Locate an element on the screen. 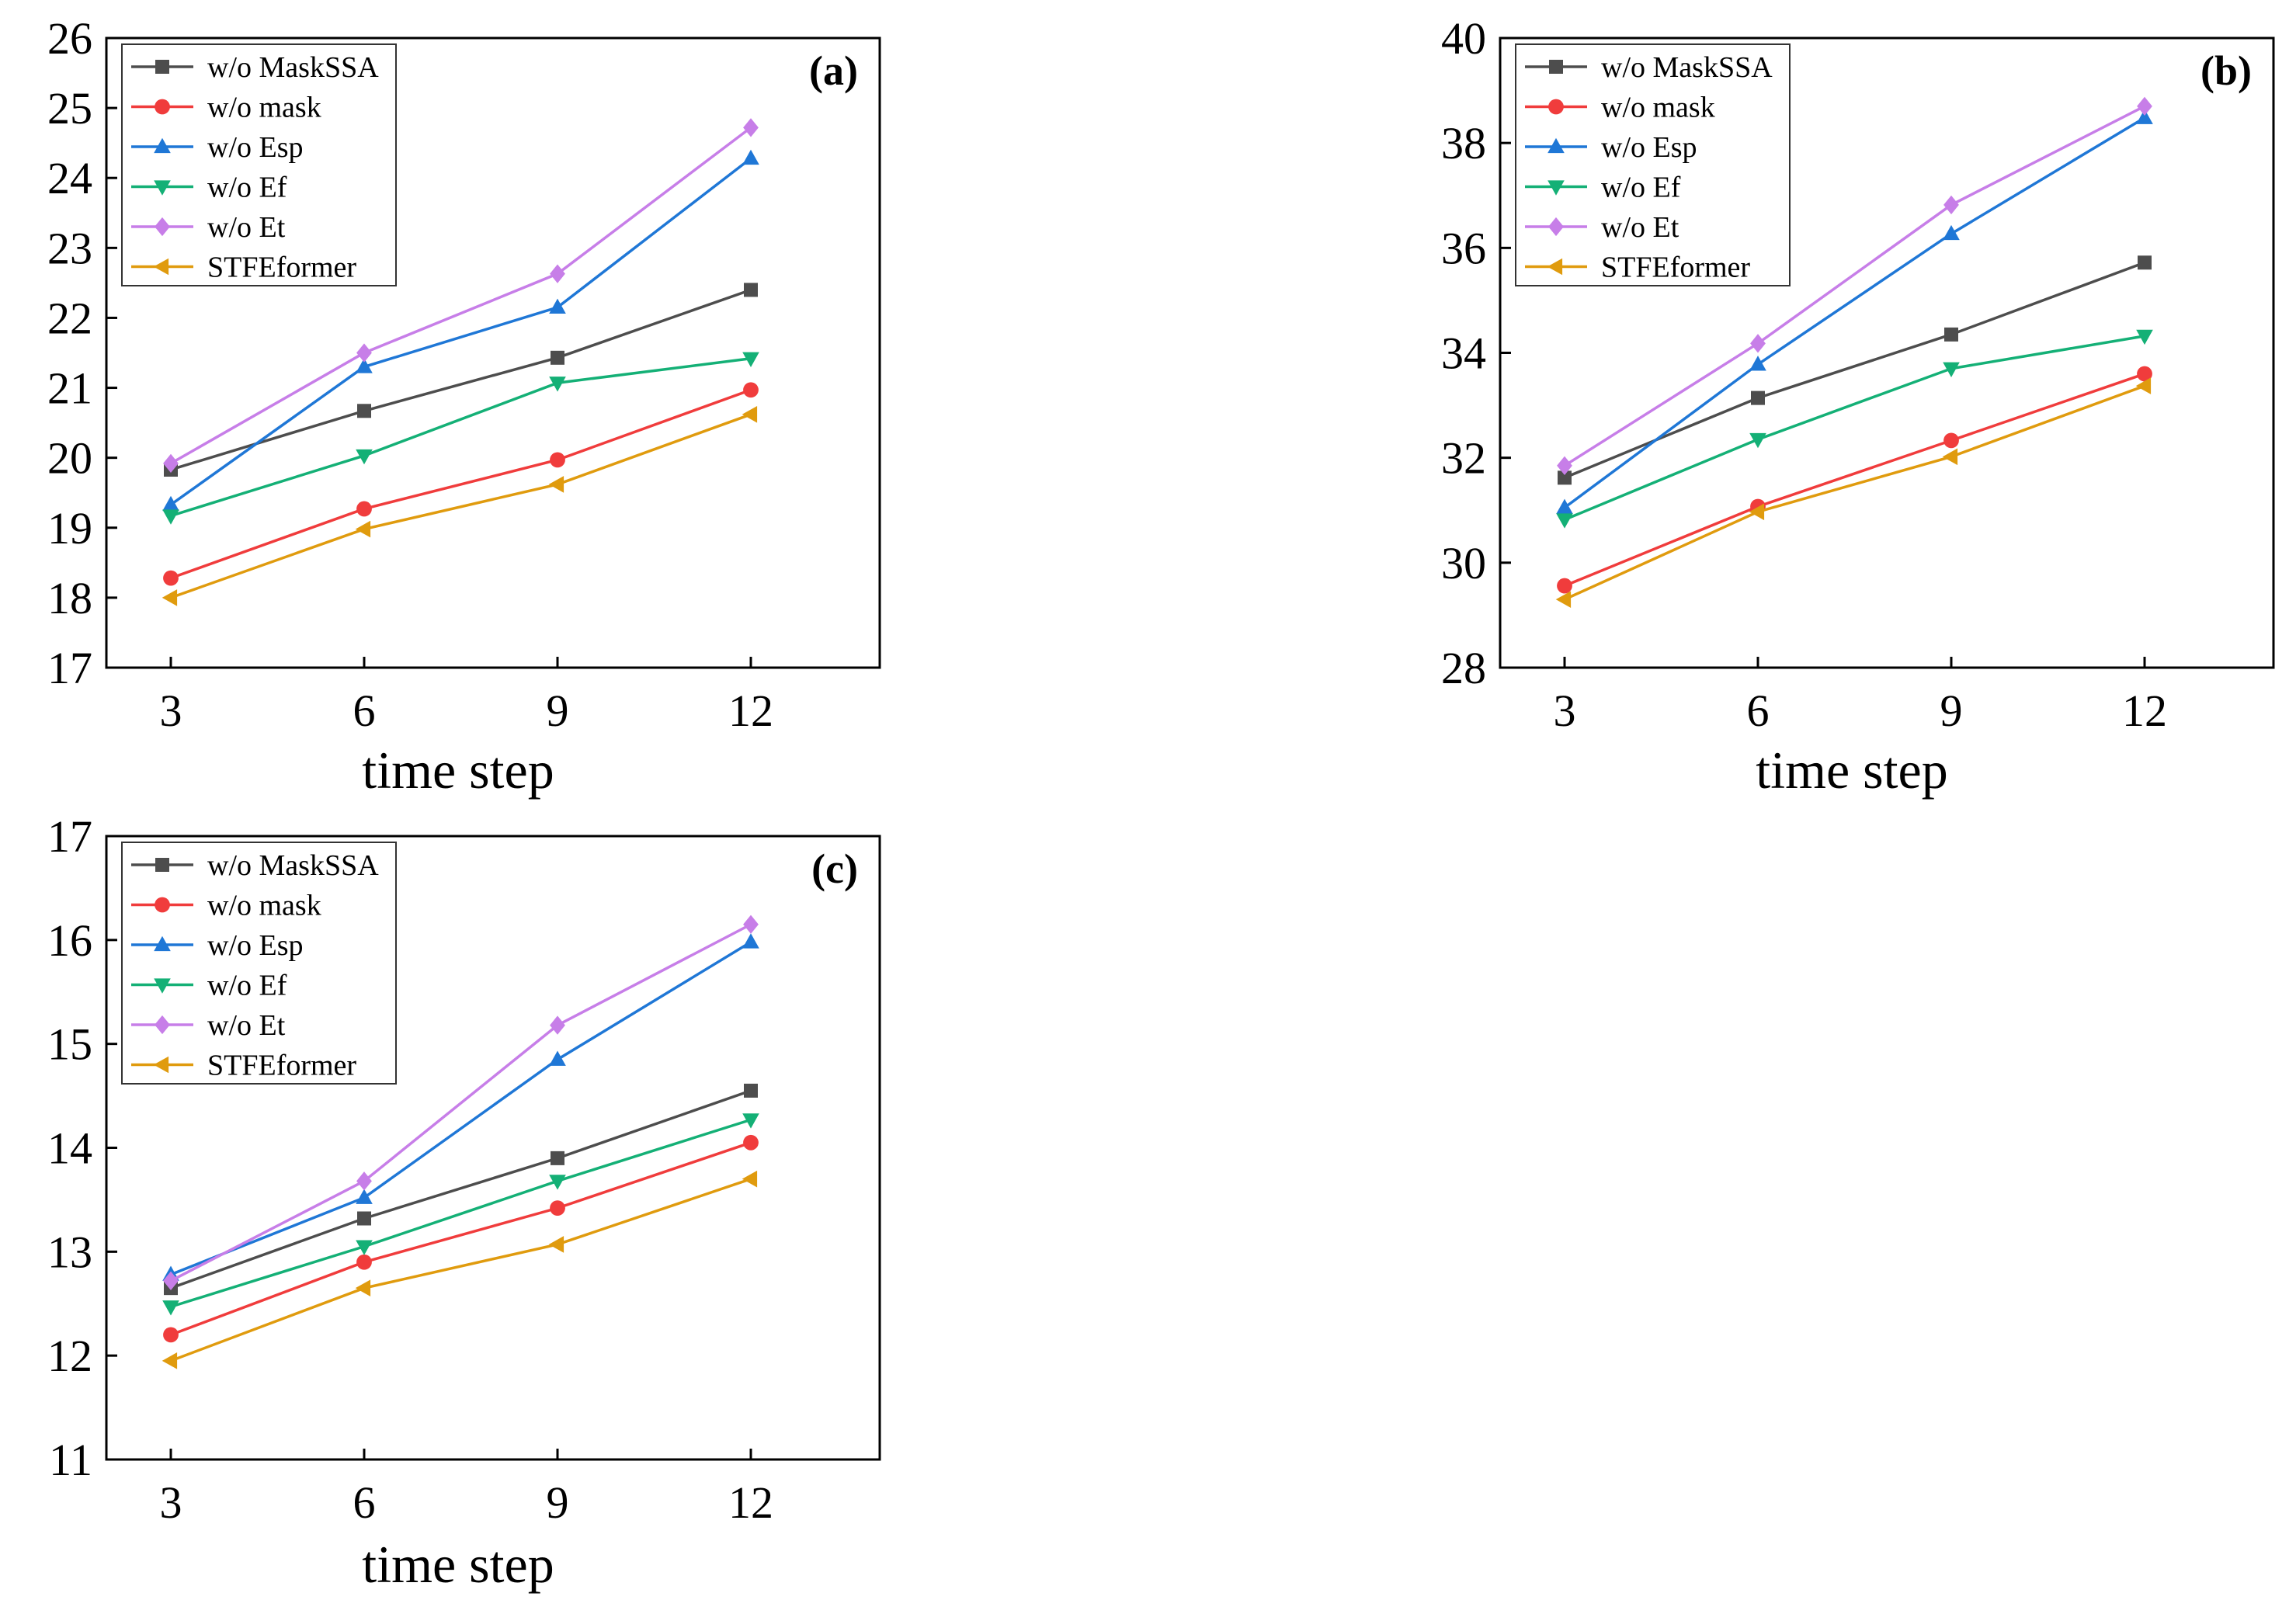  y-tick-label: 23 is located at coordinates (69, 248).